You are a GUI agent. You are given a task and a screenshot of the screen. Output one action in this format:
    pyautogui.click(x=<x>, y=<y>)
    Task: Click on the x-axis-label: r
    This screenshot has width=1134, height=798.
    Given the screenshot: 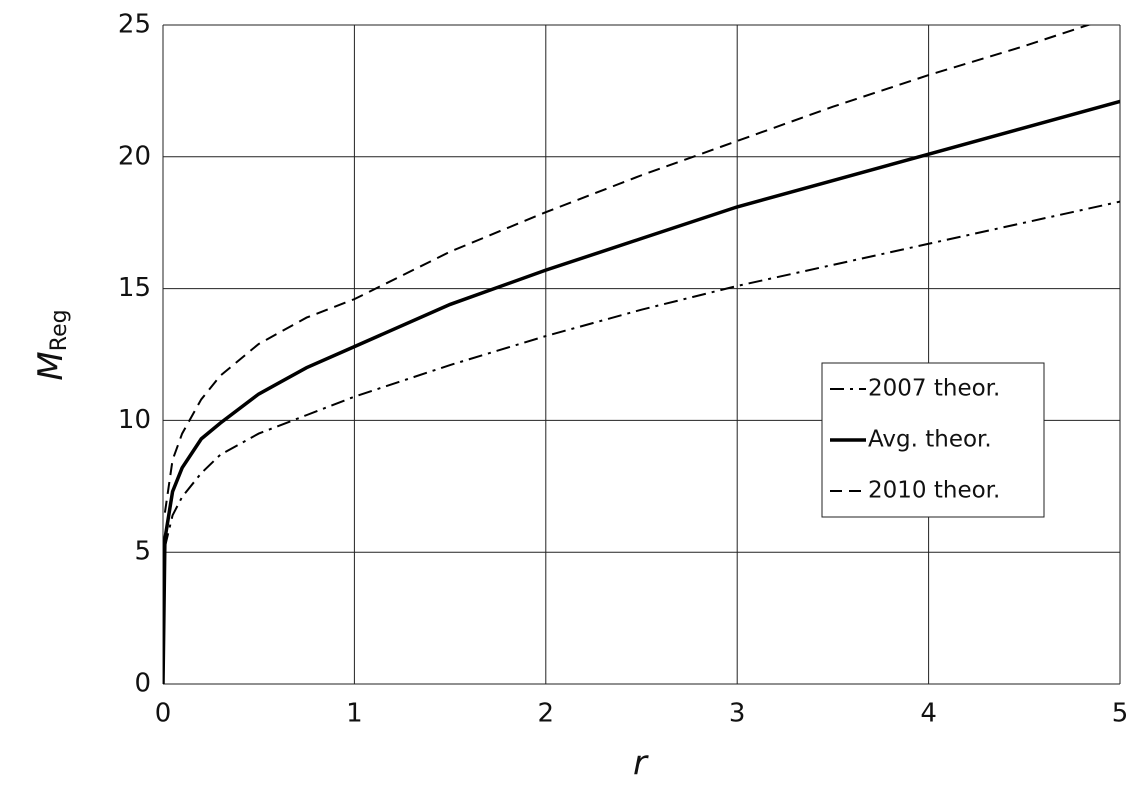 What is the action you would take?
    pyautogui.click(x=641, y=764)
    